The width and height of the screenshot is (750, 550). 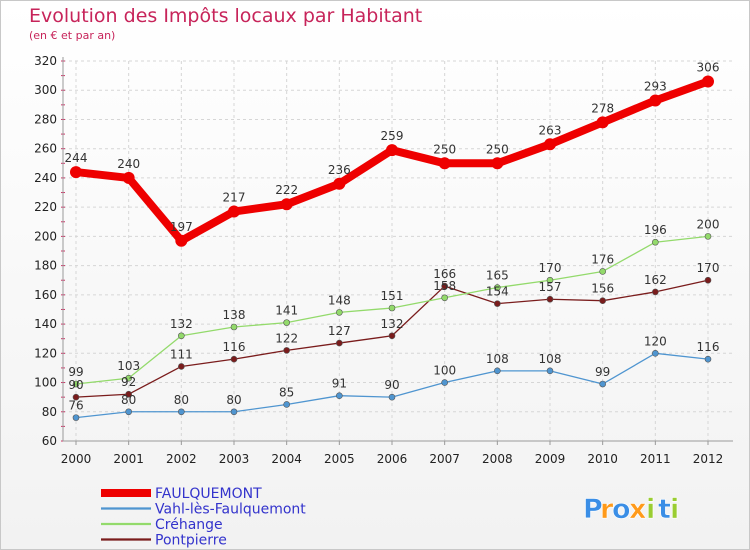 I want to click on data-label: 141, so click(x=286, y=311).